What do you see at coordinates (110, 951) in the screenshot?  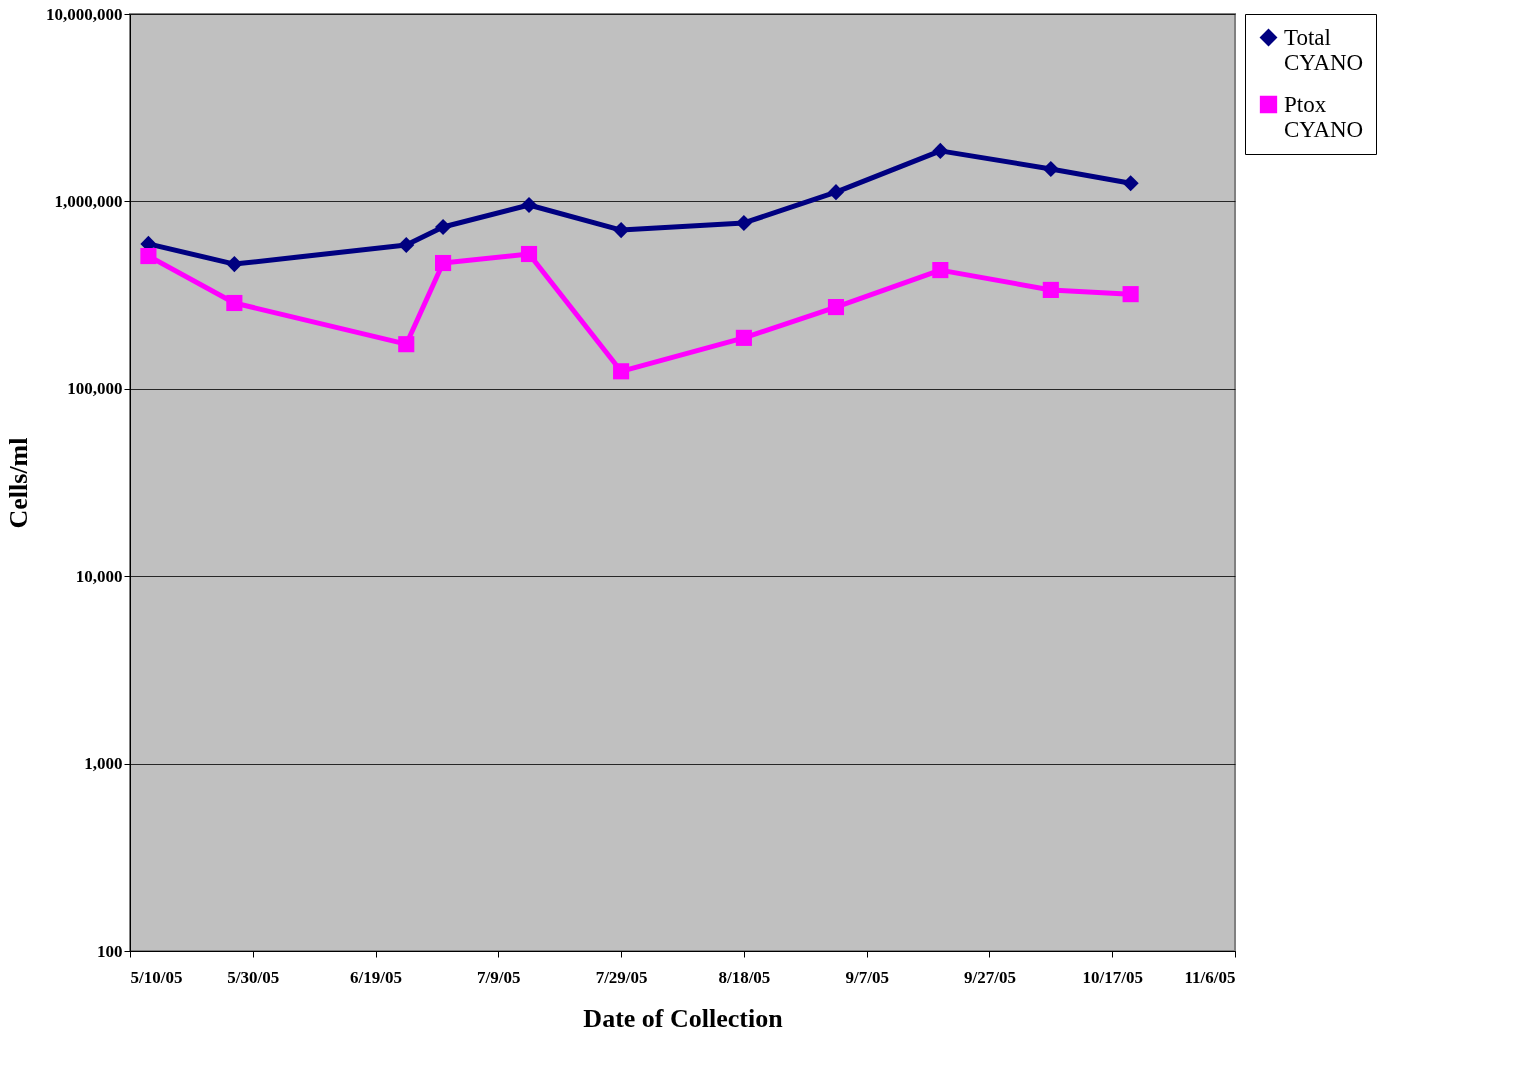 I see `y-tick-label: 100` at bounding box center [110, 951].